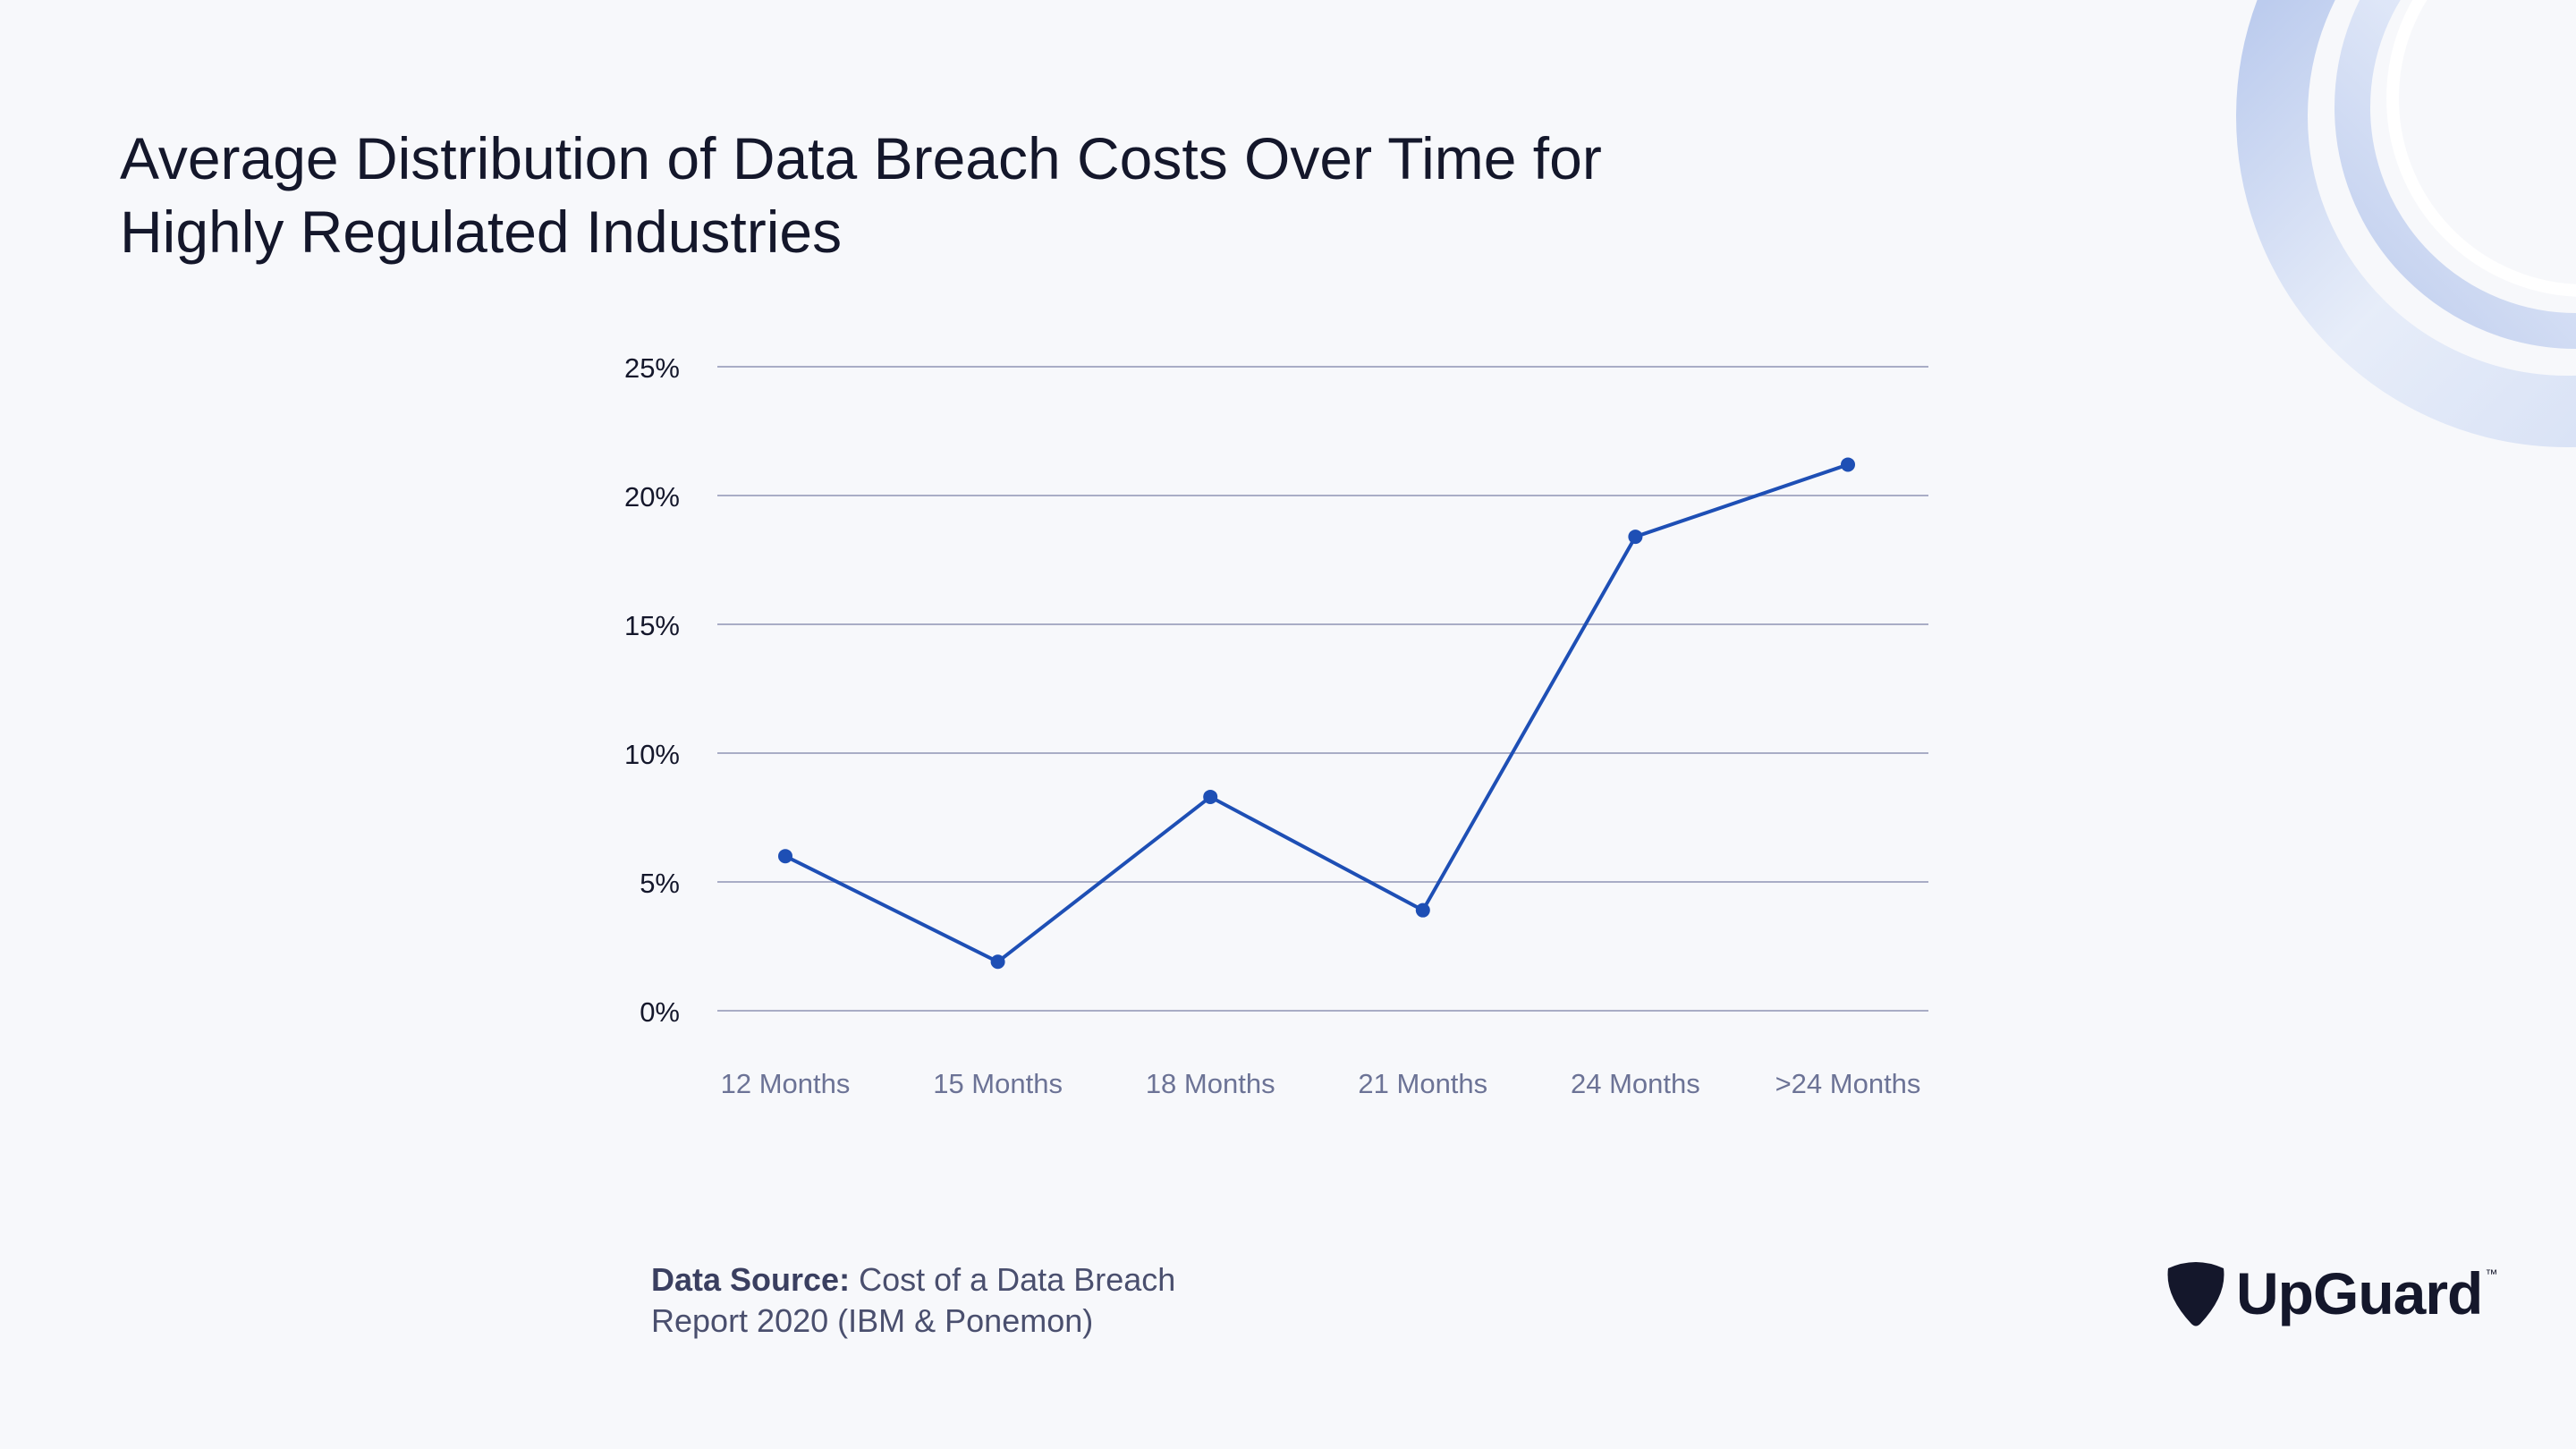 The width and height of the screenshot is (2576, 1449). I want to click on y-tick-label: 5%, so click(660, 883).